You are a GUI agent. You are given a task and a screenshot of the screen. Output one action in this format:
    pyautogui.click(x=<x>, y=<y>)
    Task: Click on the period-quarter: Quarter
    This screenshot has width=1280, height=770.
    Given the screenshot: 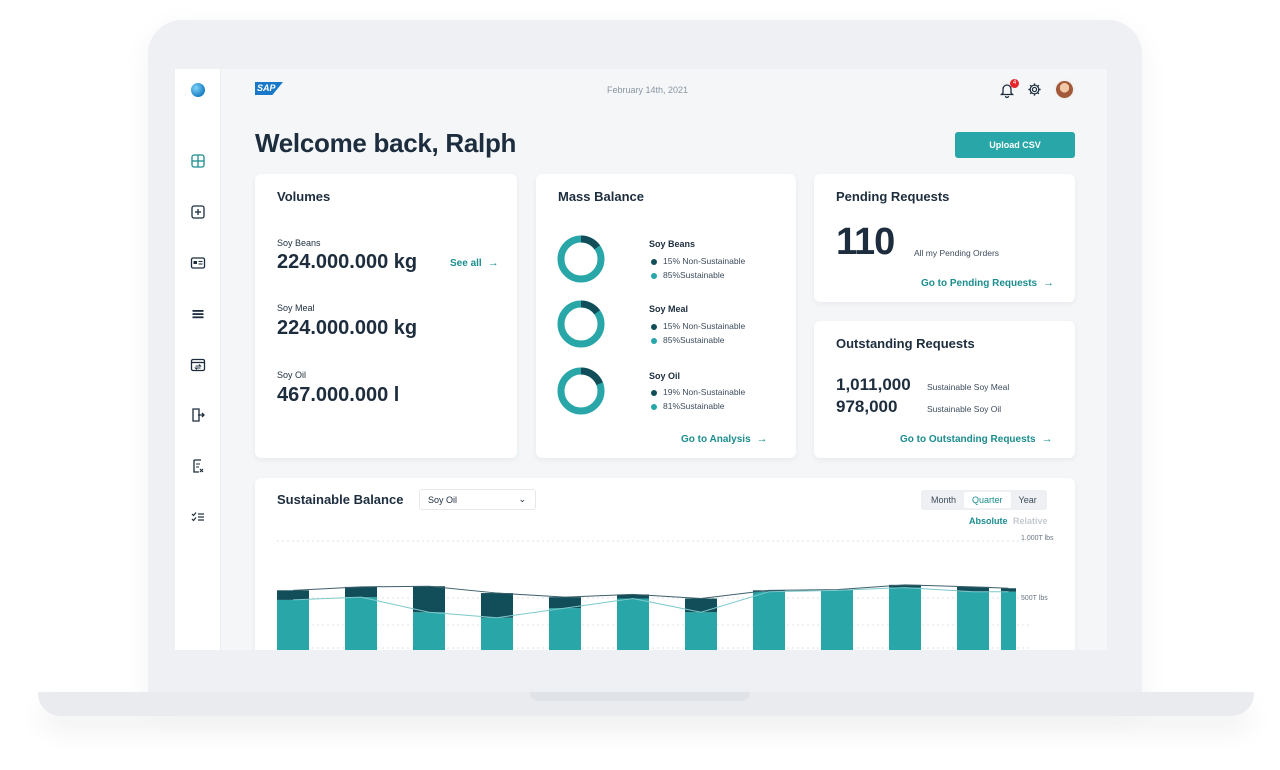 What is the action you would take?
    pyautogui.click(x=987, y=500)
    